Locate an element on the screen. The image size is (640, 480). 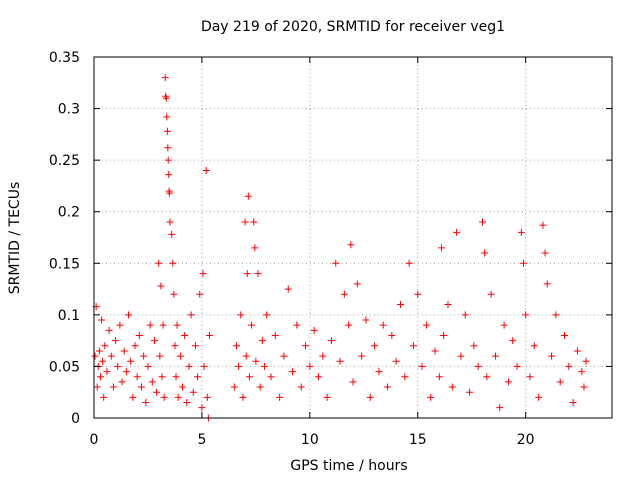
y-tick-label: 0.35 is located at coordinates (64, 58).